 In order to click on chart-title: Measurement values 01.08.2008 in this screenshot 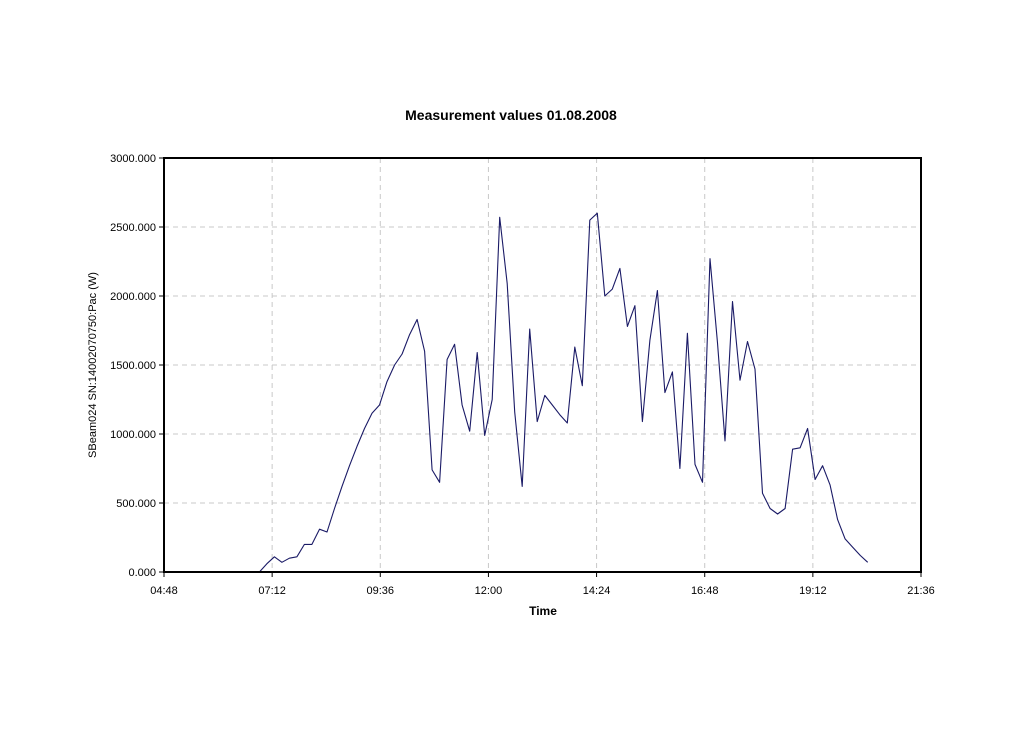, I will do `click(511, 115)`.